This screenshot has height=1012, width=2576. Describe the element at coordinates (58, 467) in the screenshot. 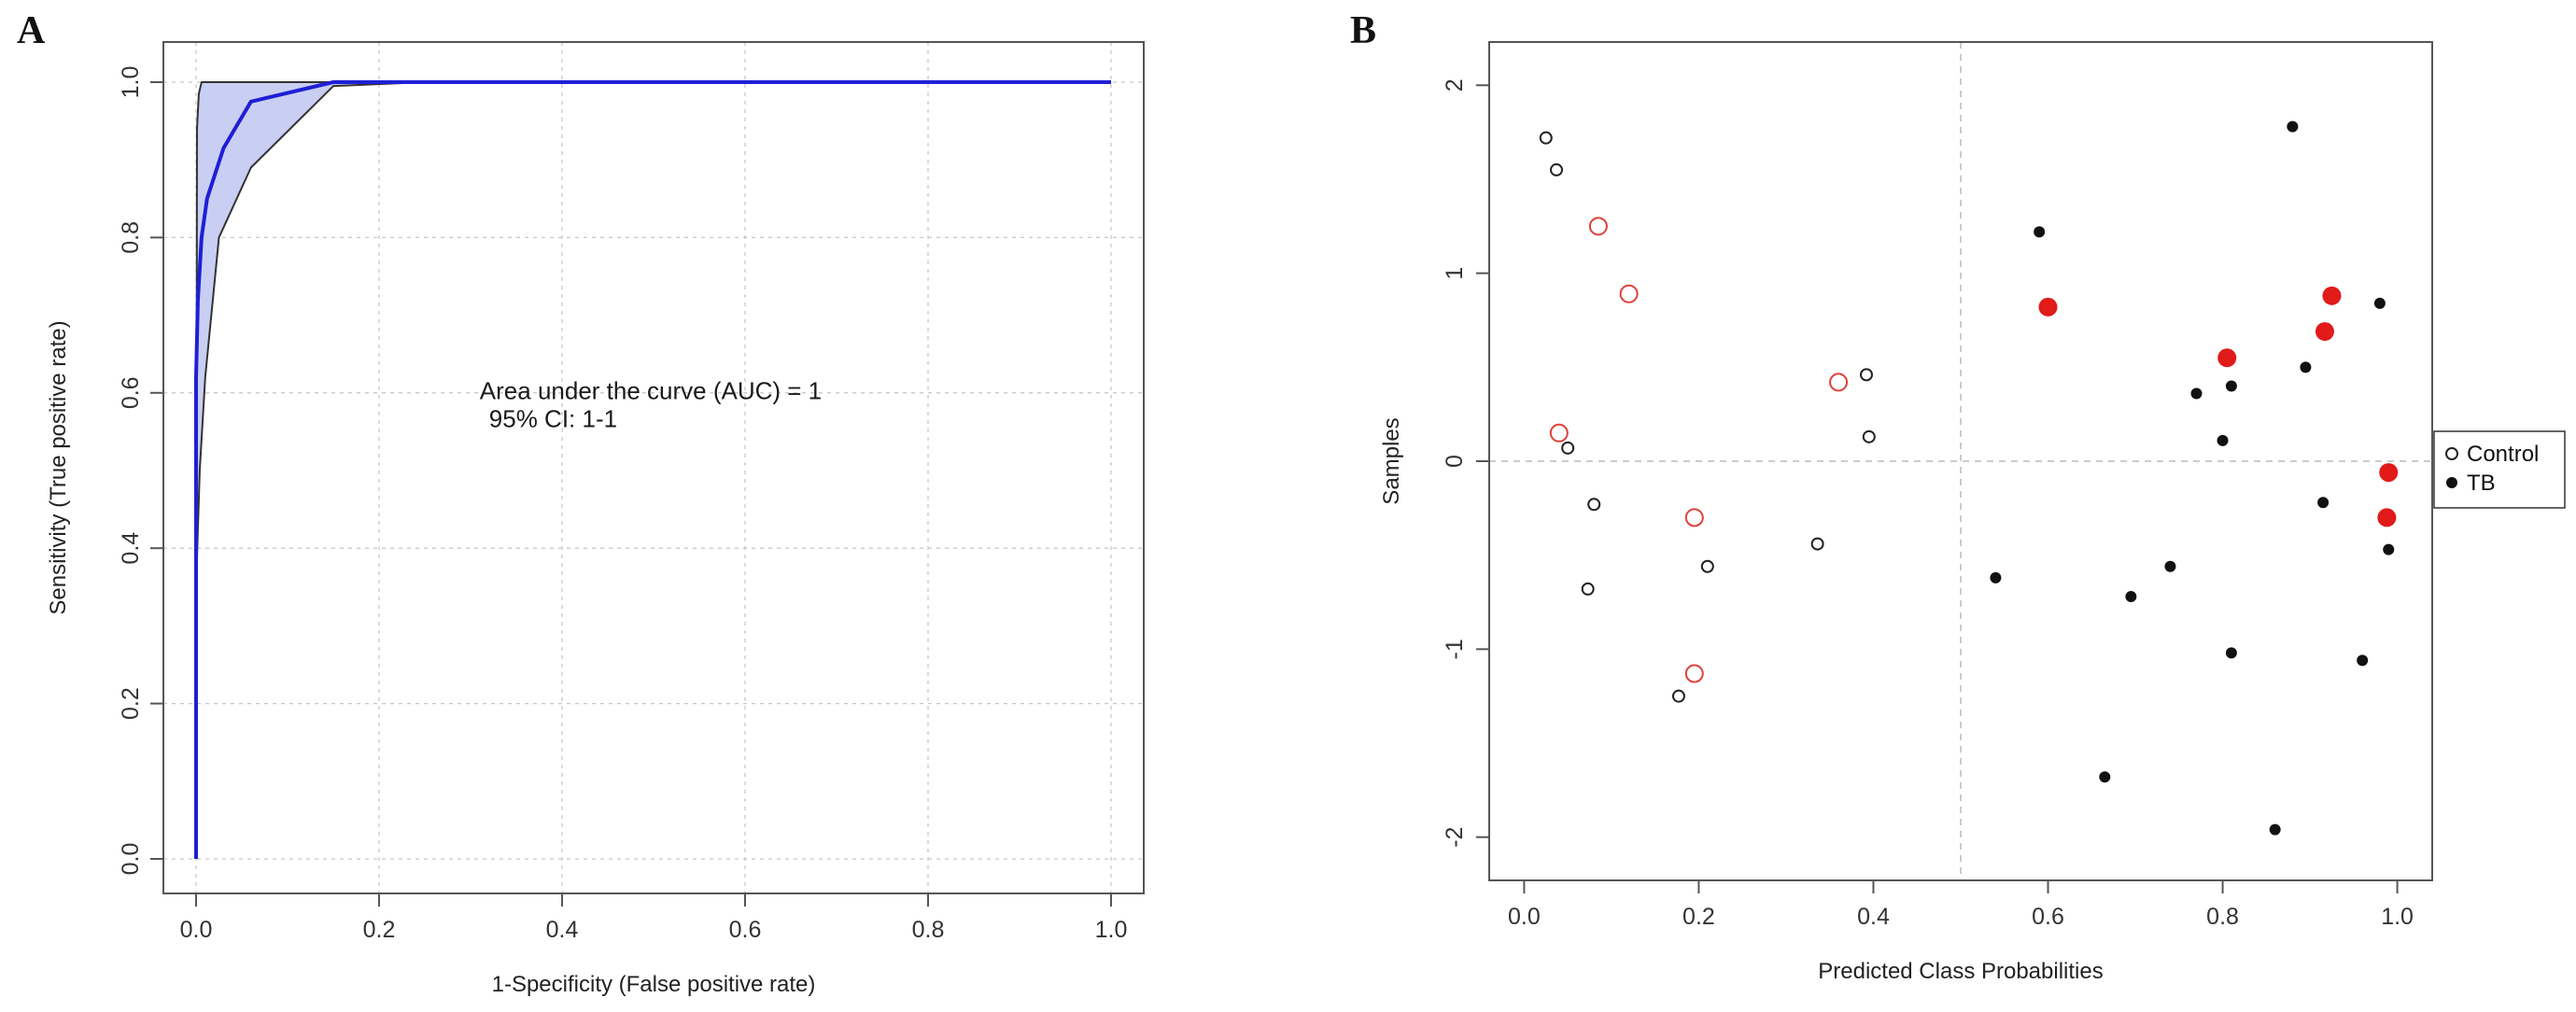

I see `roc-y-axis-title: Sensitivity (True positive rate)` at that location.